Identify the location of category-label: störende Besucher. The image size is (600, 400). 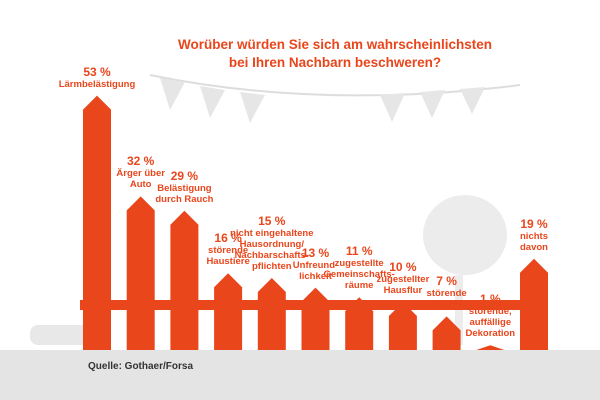
(446, 299).